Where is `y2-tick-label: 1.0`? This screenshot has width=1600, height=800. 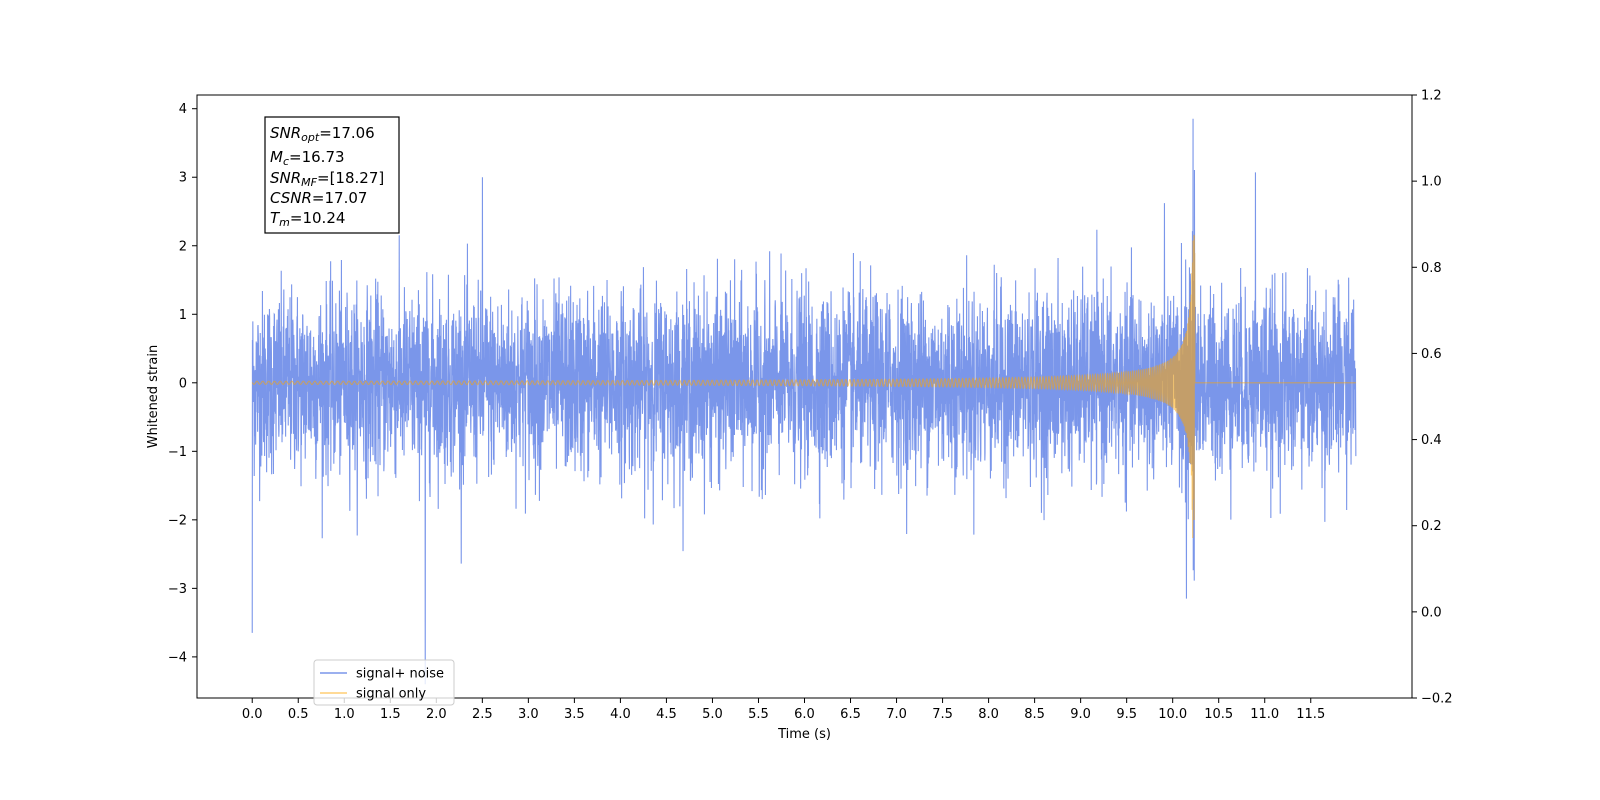 y2-tick-label: 1.0 is located at coordinates (1431, 182).